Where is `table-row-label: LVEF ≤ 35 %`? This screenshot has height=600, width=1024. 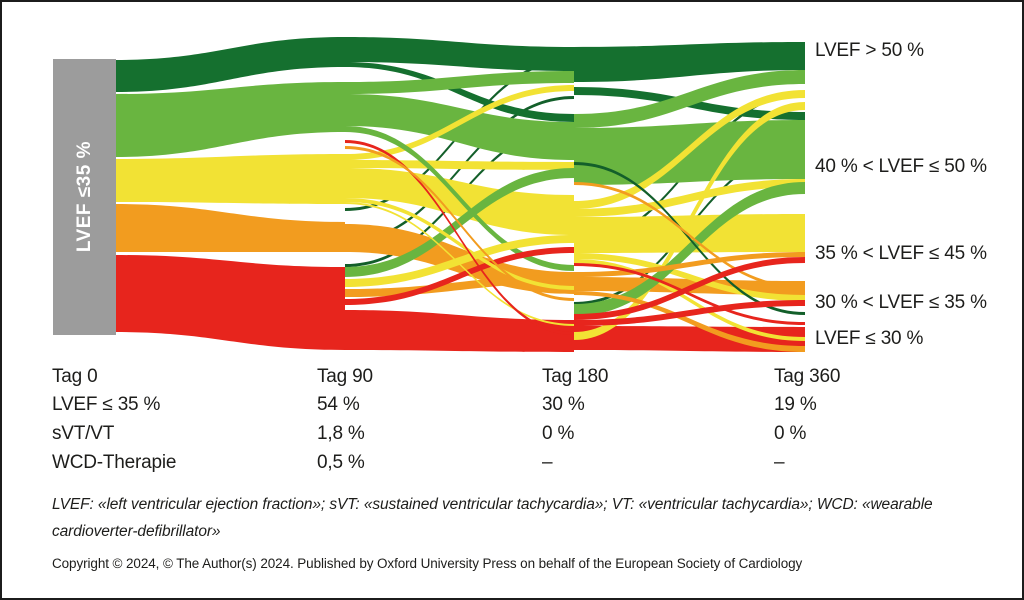
table-row-label: LVEF ≤ 35 % is located at coordinates (106, 404).